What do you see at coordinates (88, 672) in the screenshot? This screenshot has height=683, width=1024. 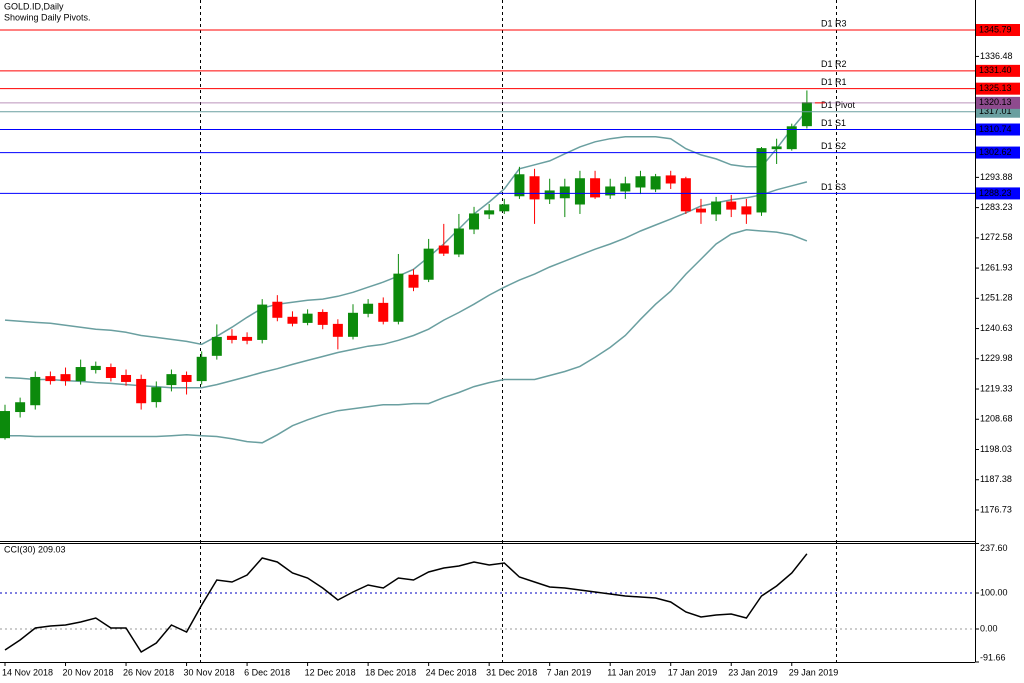 I see `x-tick-label: 20 Nov 2018` at bounding box center [88, 672].